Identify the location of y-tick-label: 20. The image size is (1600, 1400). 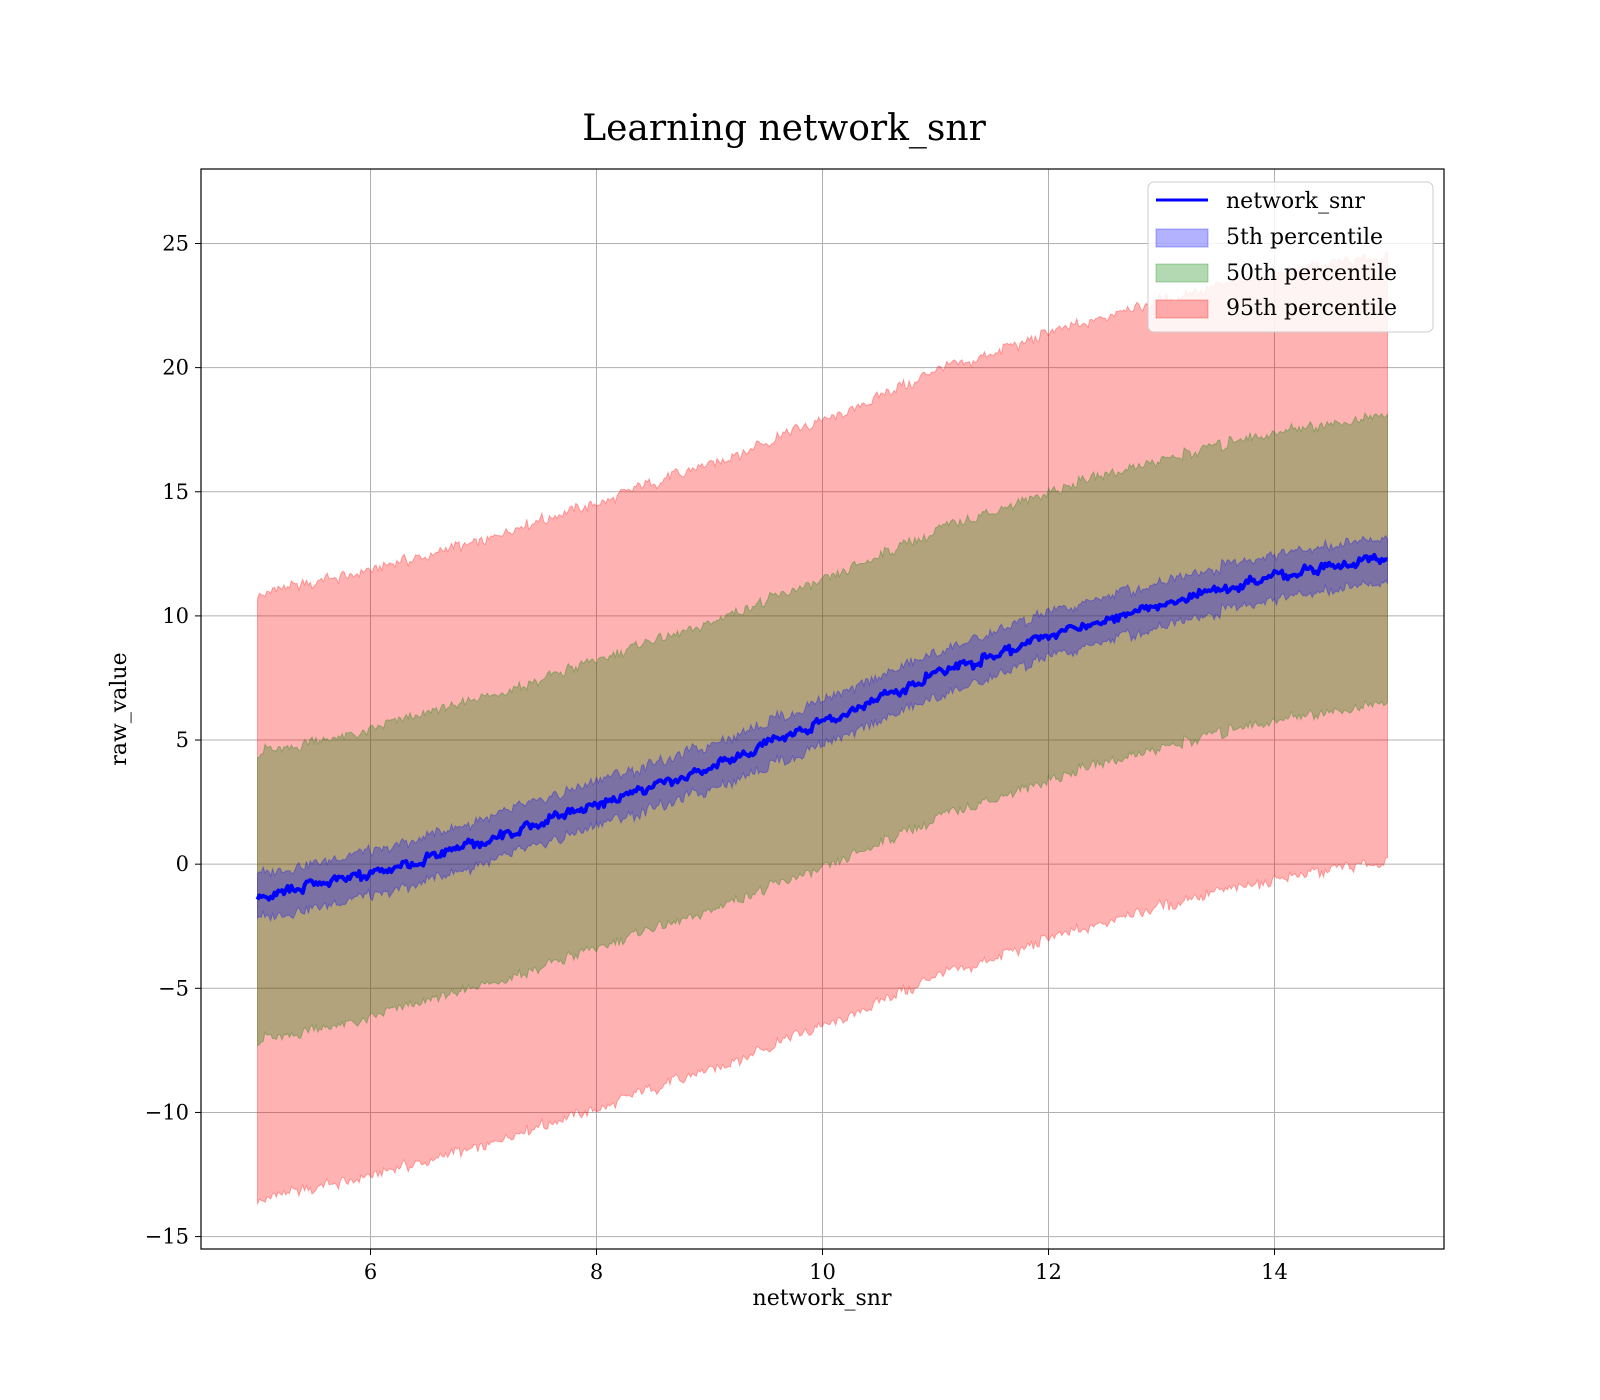
(175, 368).